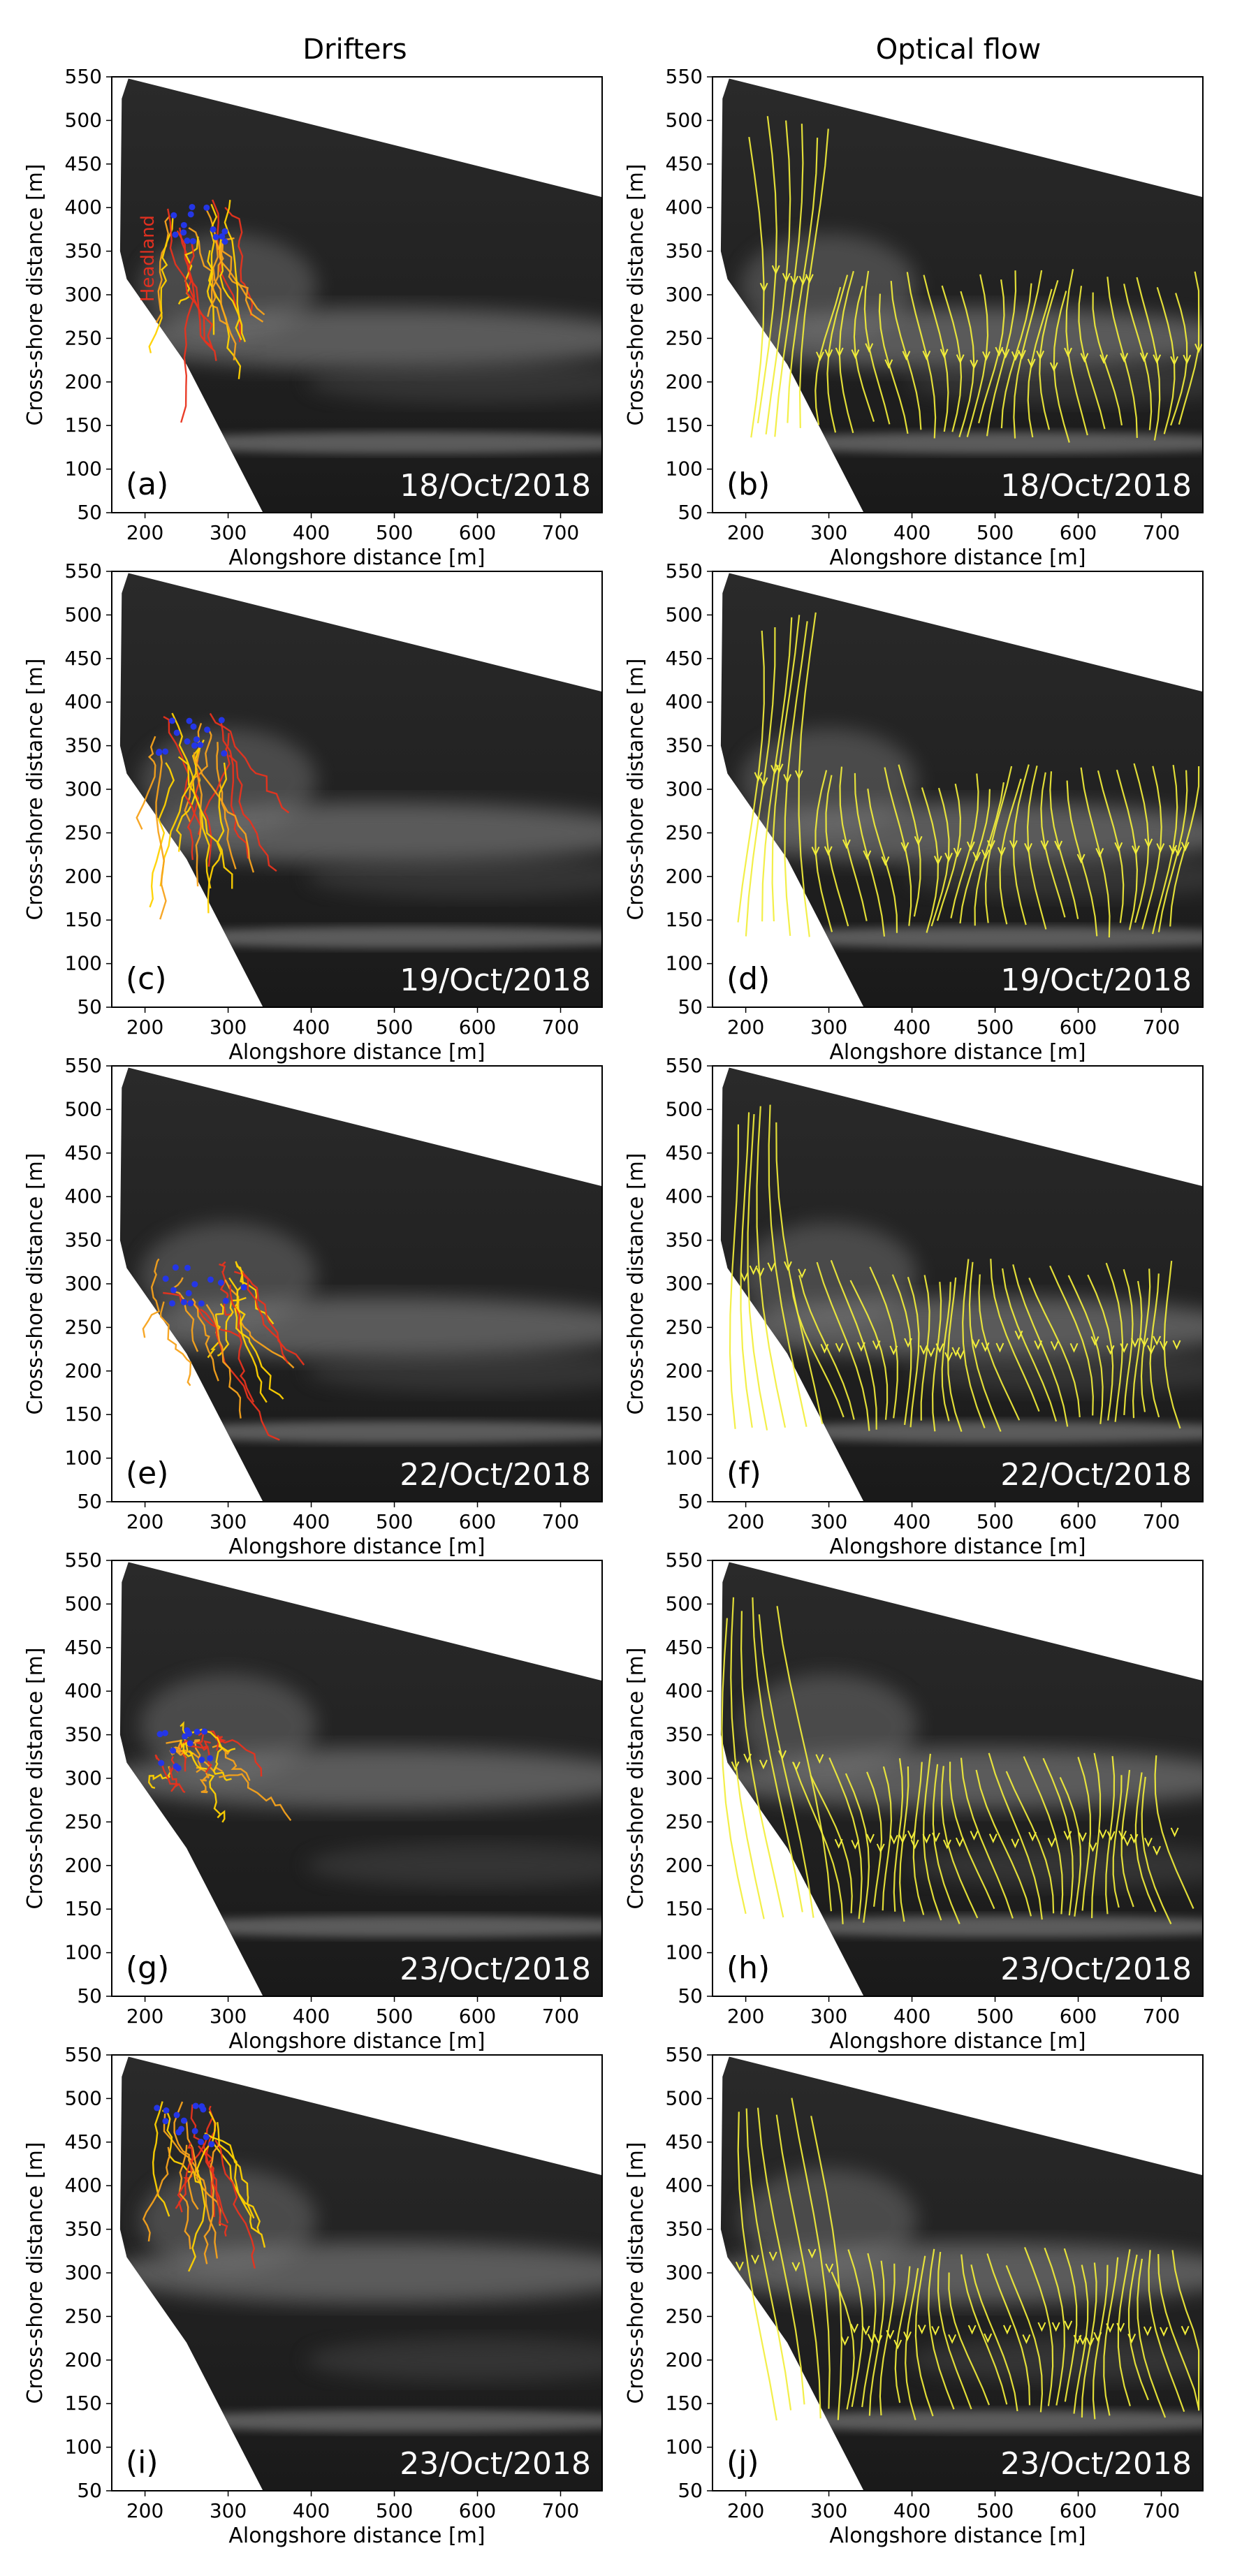  Describe the element at coordinates (89, 1006) in the screenshot. I see `y-tick-label: 50` at that location.